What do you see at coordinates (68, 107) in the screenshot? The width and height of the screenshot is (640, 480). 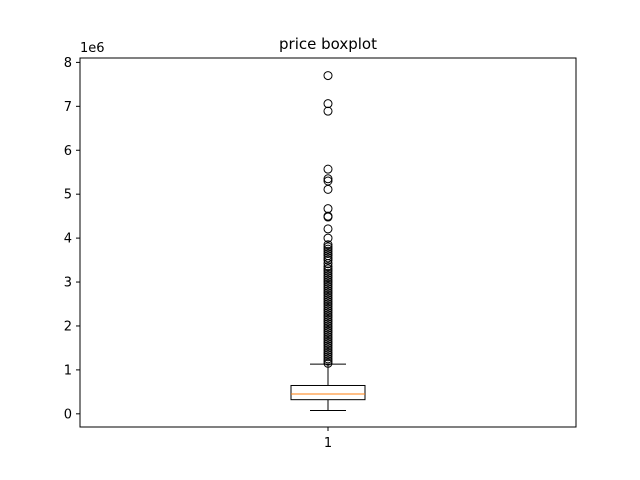 I see `y-tick-label: 7` at bounding box center [68, 107].